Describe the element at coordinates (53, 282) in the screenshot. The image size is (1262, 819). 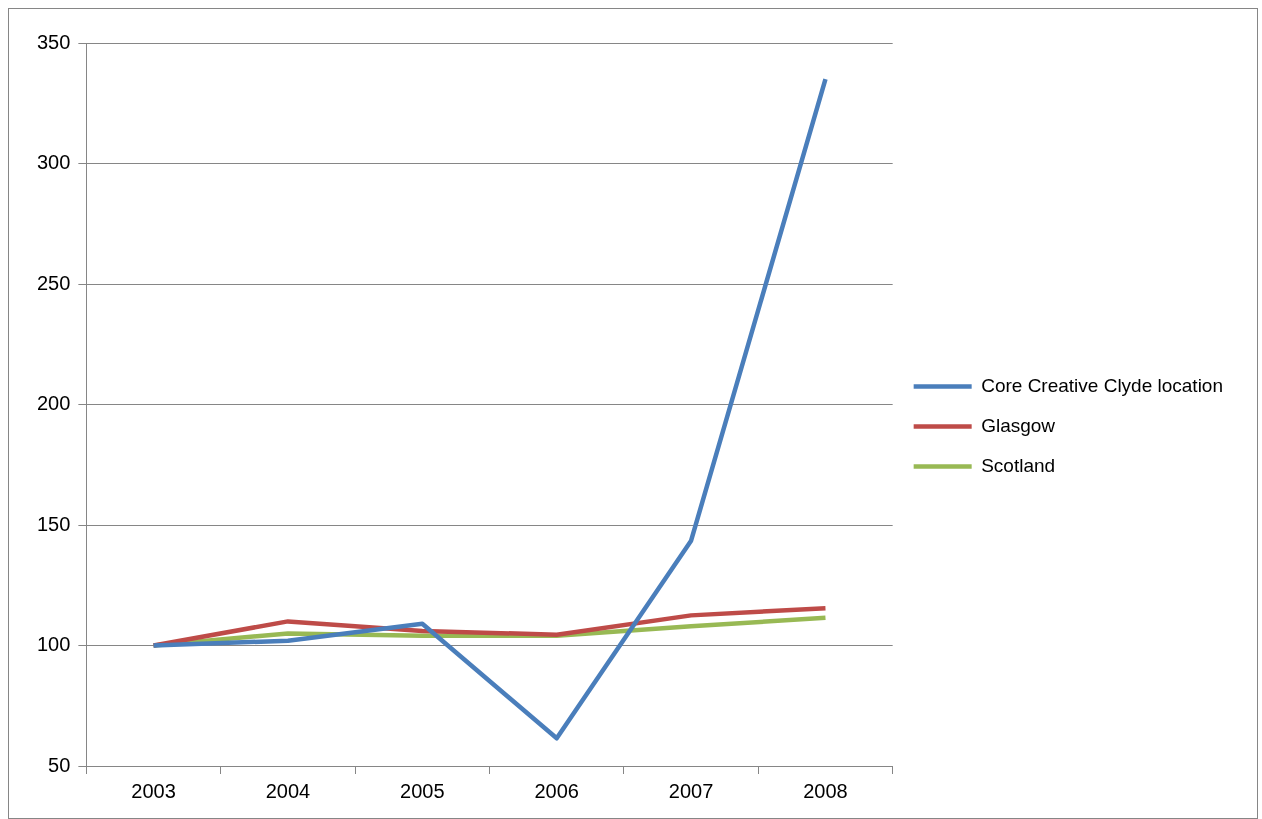
I see `y-tick-label: 250` at that location.